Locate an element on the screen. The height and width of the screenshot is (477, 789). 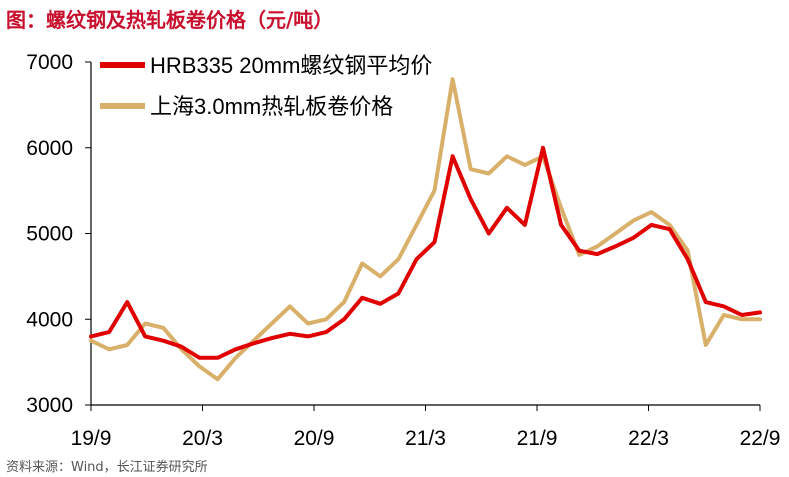
y-tick-label: 7000 is located at coordinates (49, 62).